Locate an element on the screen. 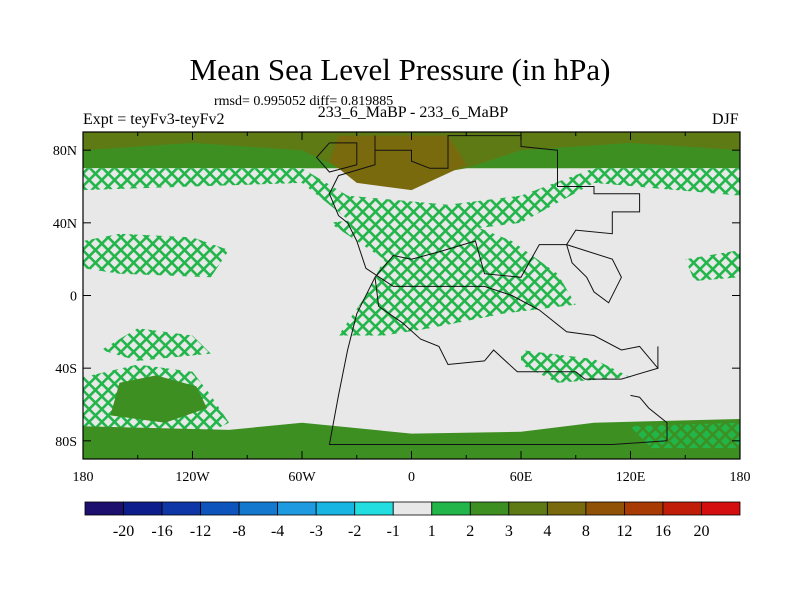 The height and width of the screenshot is (600, 800). x-tick-label-2: 60W is located at coordinates (302, 477).